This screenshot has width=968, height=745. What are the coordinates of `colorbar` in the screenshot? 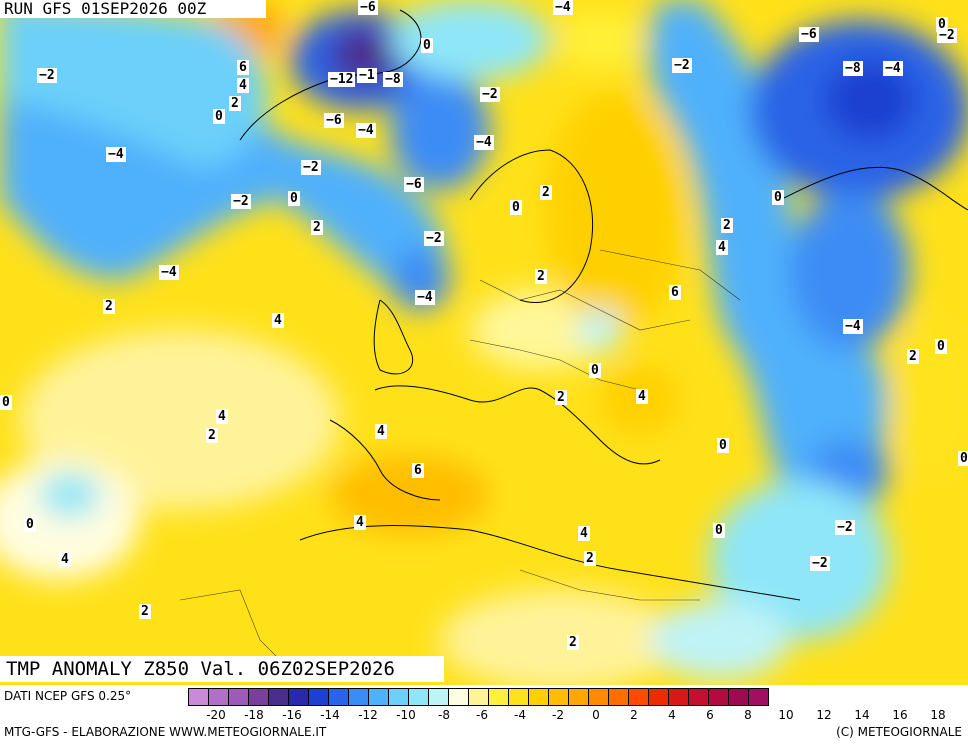 It's located at (478, 697).